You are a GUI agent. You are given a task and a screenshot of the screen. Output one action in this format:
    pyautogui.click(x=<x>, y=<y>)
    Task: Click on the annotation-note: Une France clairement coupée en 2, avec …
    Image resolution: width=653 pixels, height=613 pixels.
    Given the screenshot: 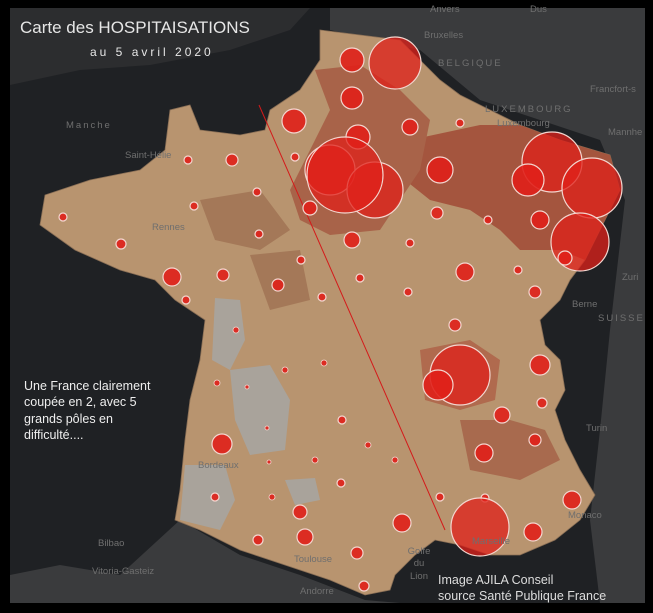 What is the action you would take?
    pyautogui.click(x=87, y=410)
    